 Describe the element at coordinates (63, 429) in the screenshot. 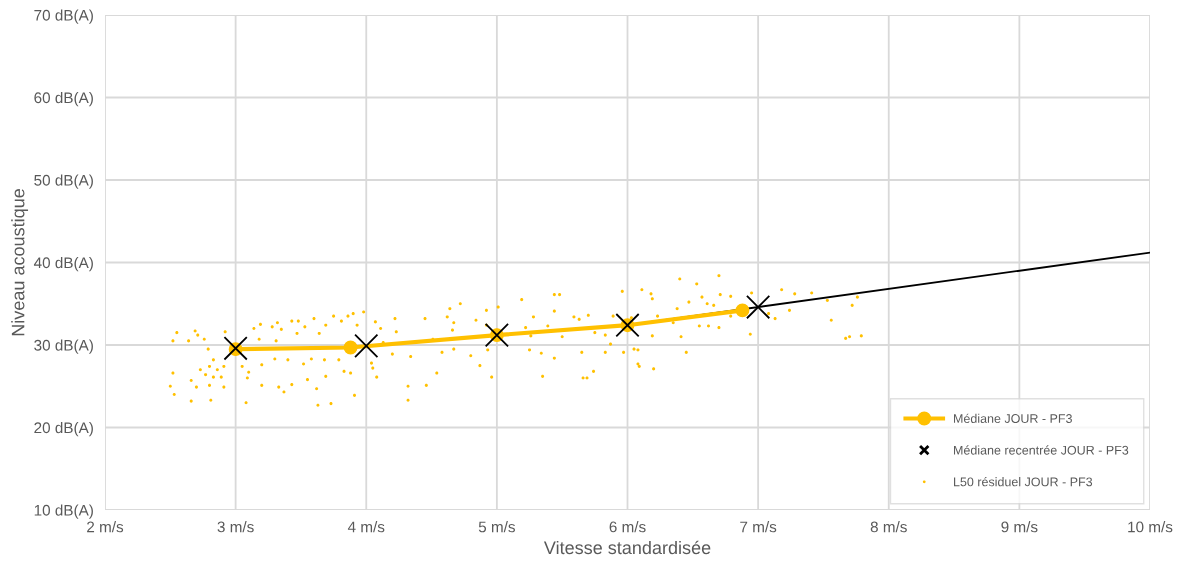

I see `y-tick-label: 20 dB(A)` at that location.